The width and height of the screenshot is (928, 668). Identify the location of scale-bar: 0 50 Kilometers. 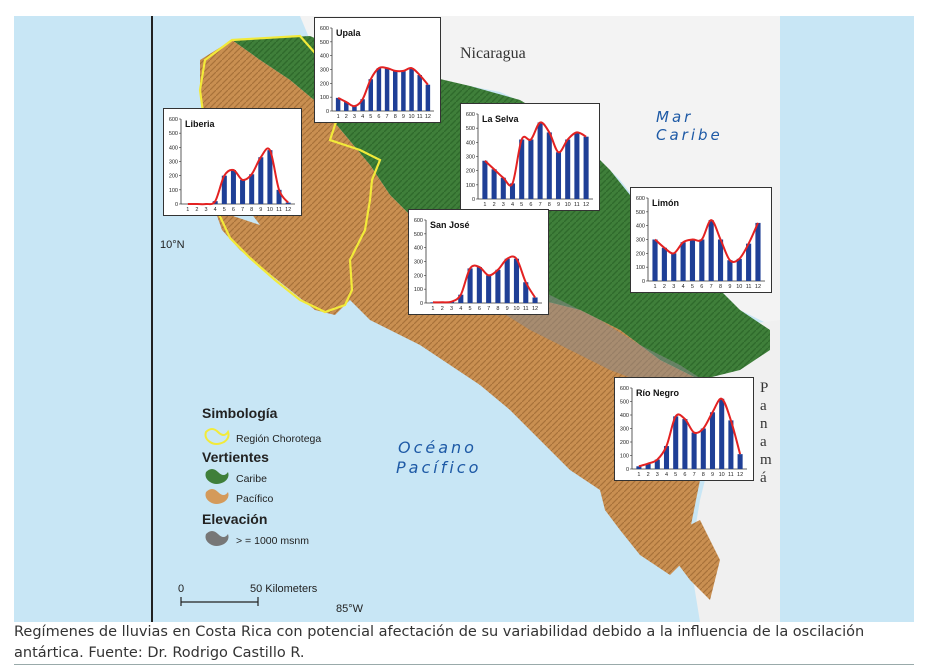
(248, 594).